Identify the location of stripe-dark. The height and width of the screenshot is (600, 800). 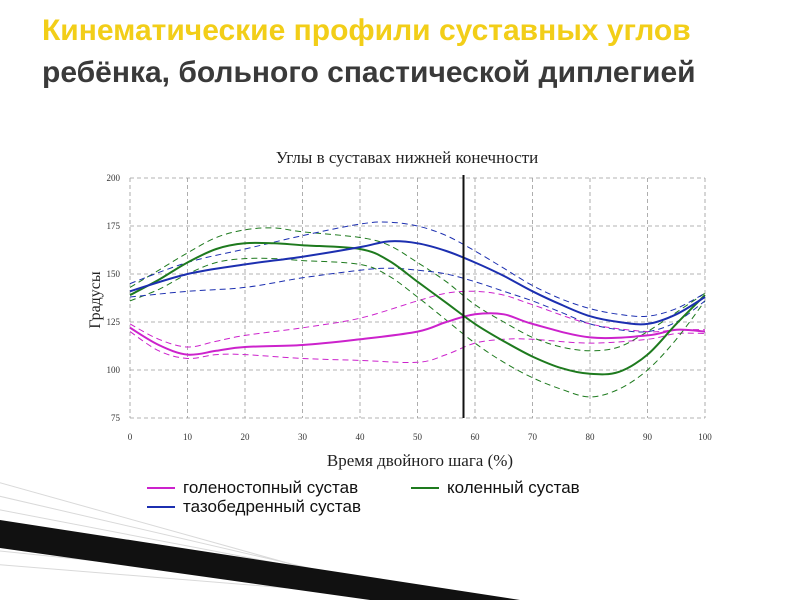
(260, 560).